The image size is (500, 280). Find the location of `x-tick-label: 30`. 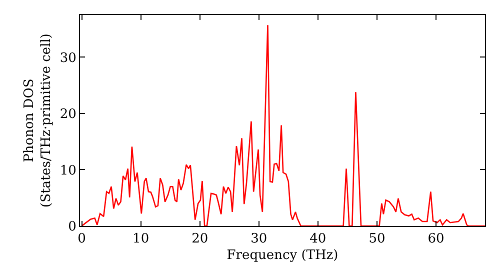

x-tick-label: 30 is located at coordinates (259, 239).